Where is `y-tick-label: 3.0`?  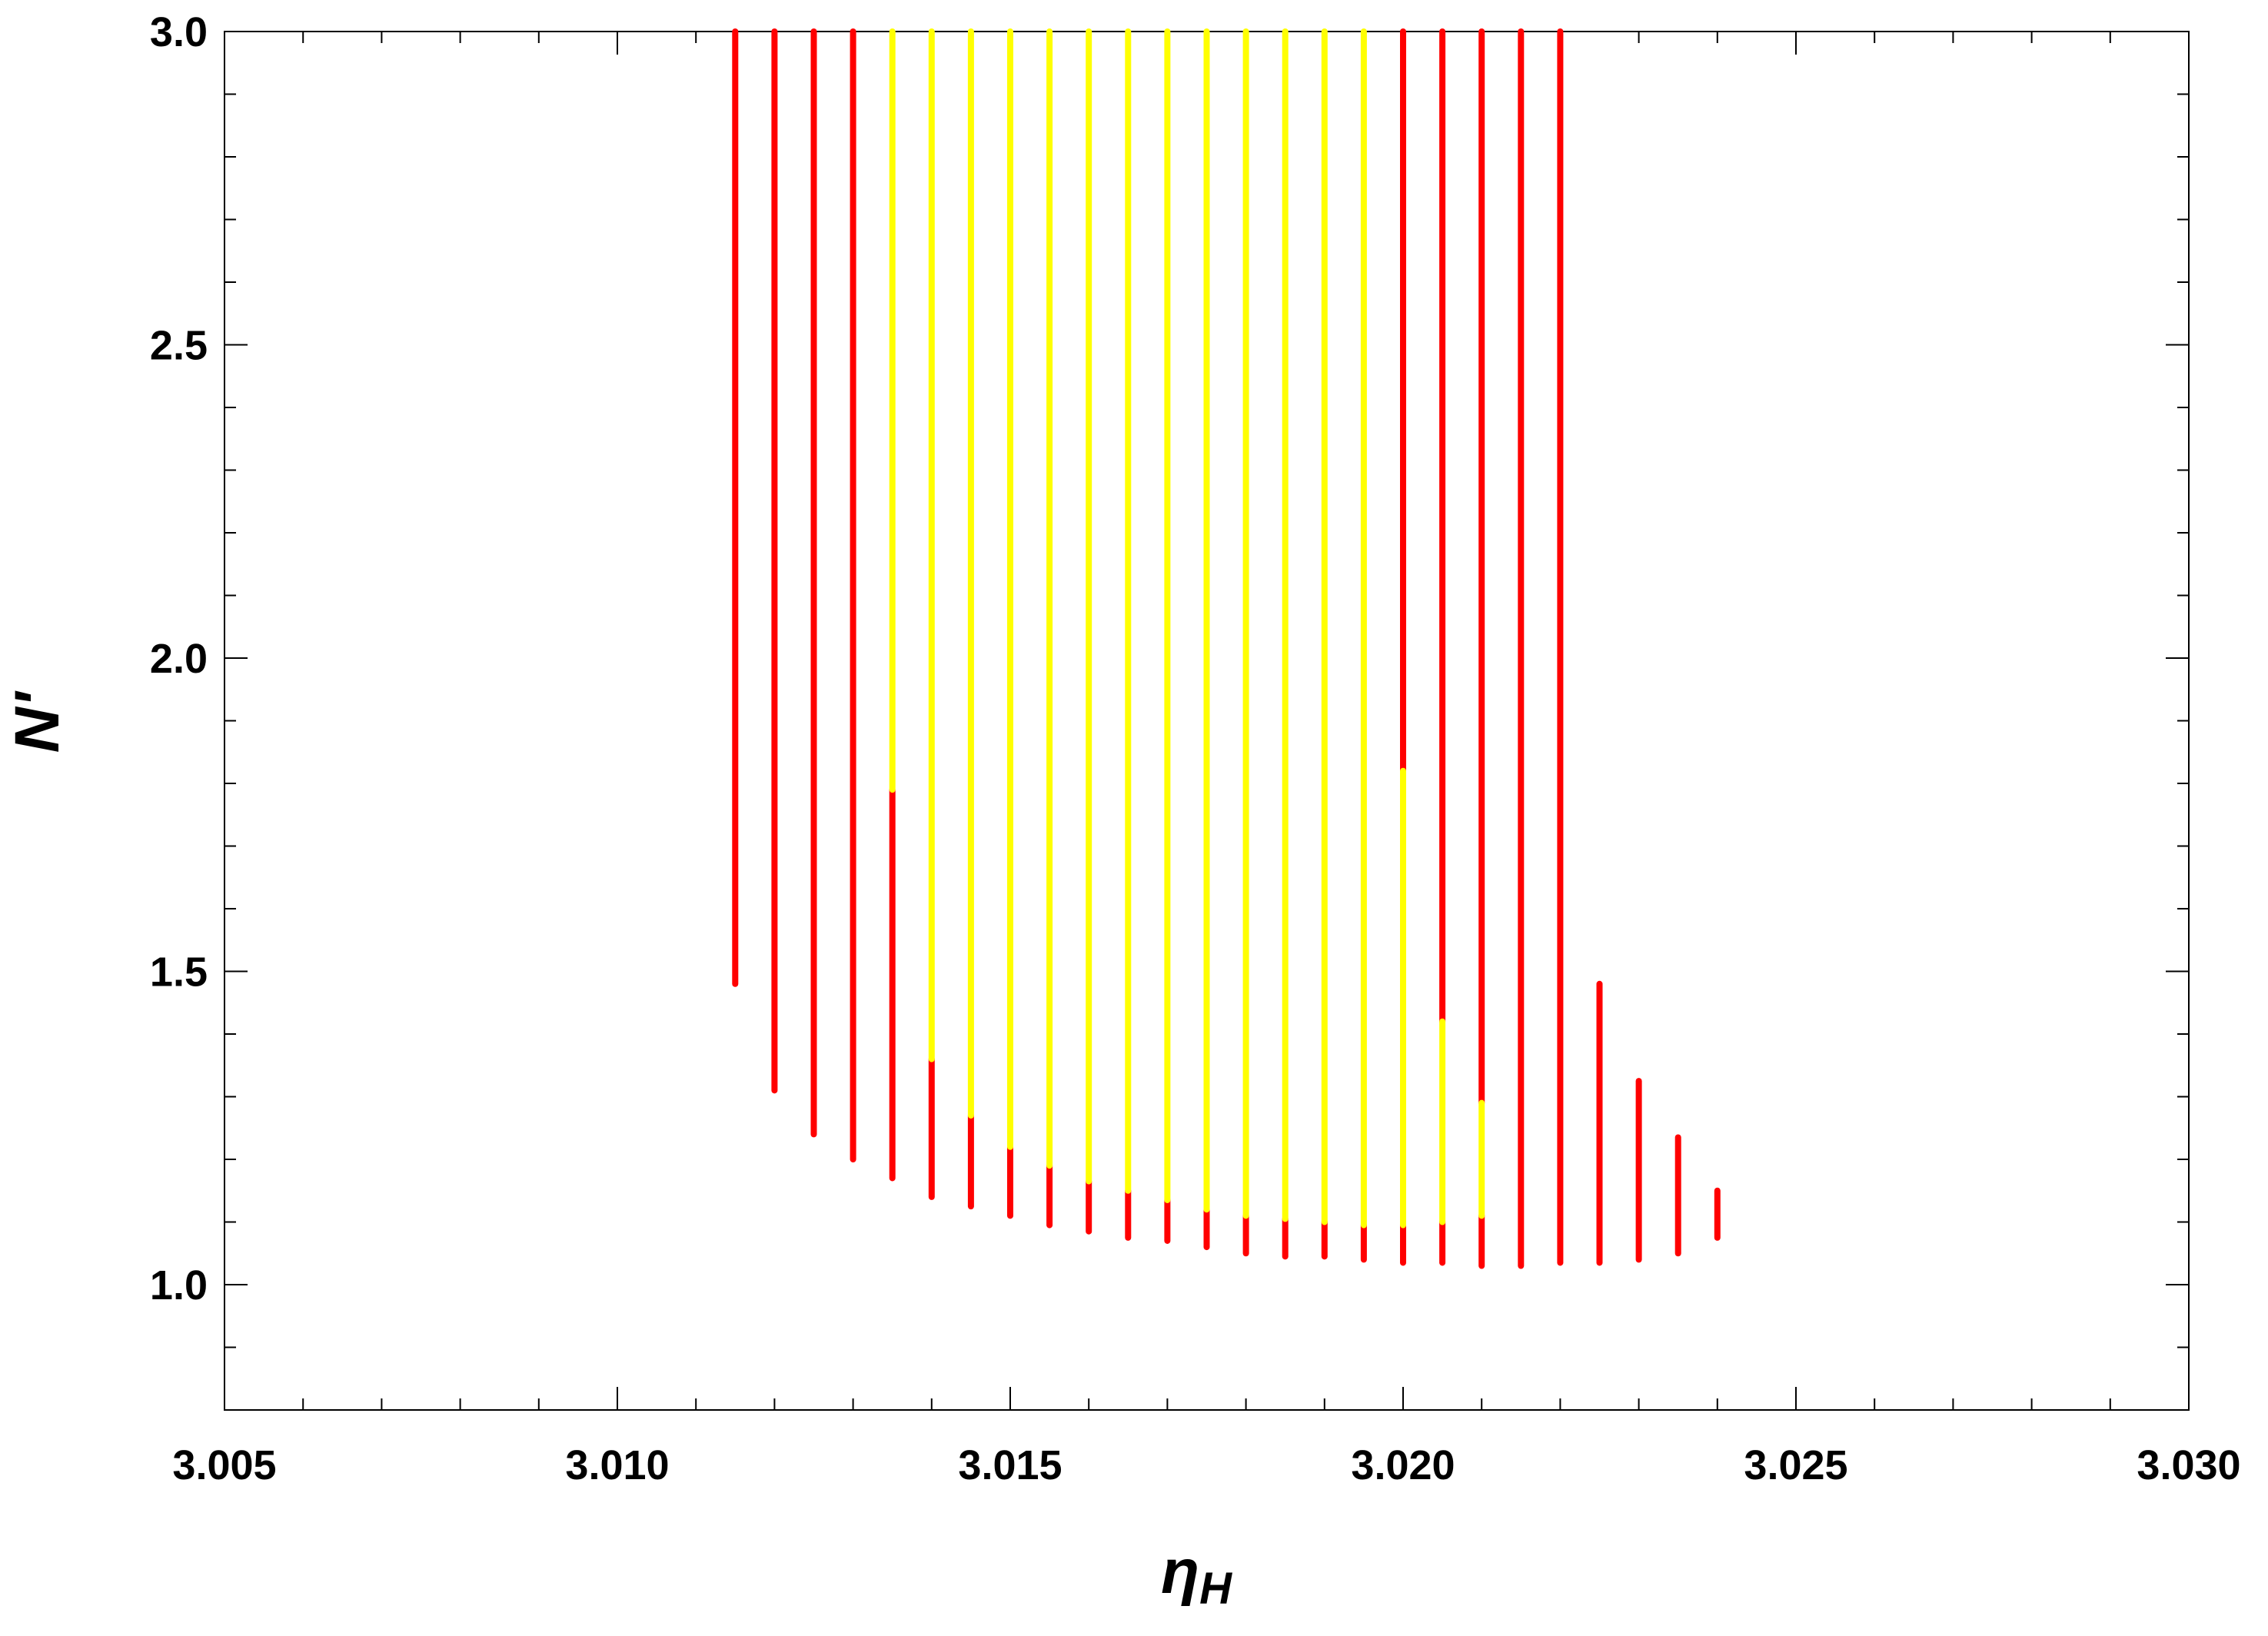
y-tick-label: 3.0 is located at coordinates (179, 32).